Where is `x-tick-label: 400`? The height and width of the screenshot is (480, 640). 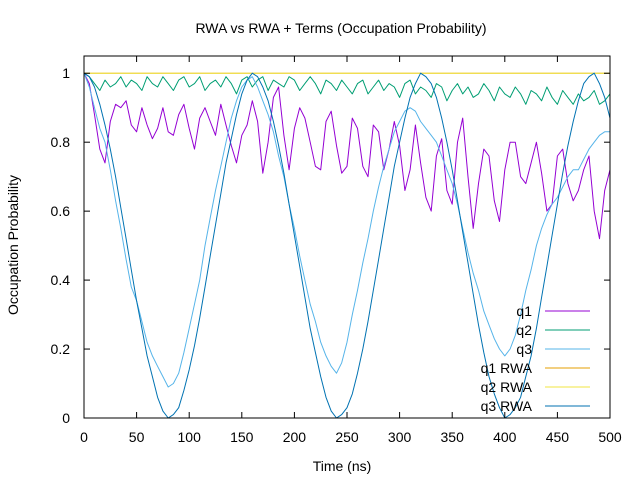
x-tick-label: 400 is located at coordinates (505, 437).